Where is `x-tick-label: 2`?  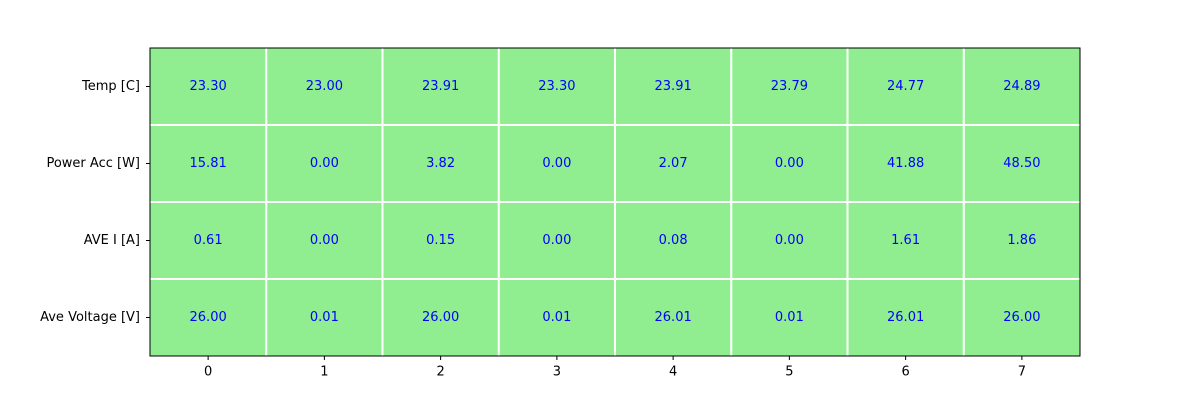
x-tick-label: 2 is located at coordinates (440, 372).